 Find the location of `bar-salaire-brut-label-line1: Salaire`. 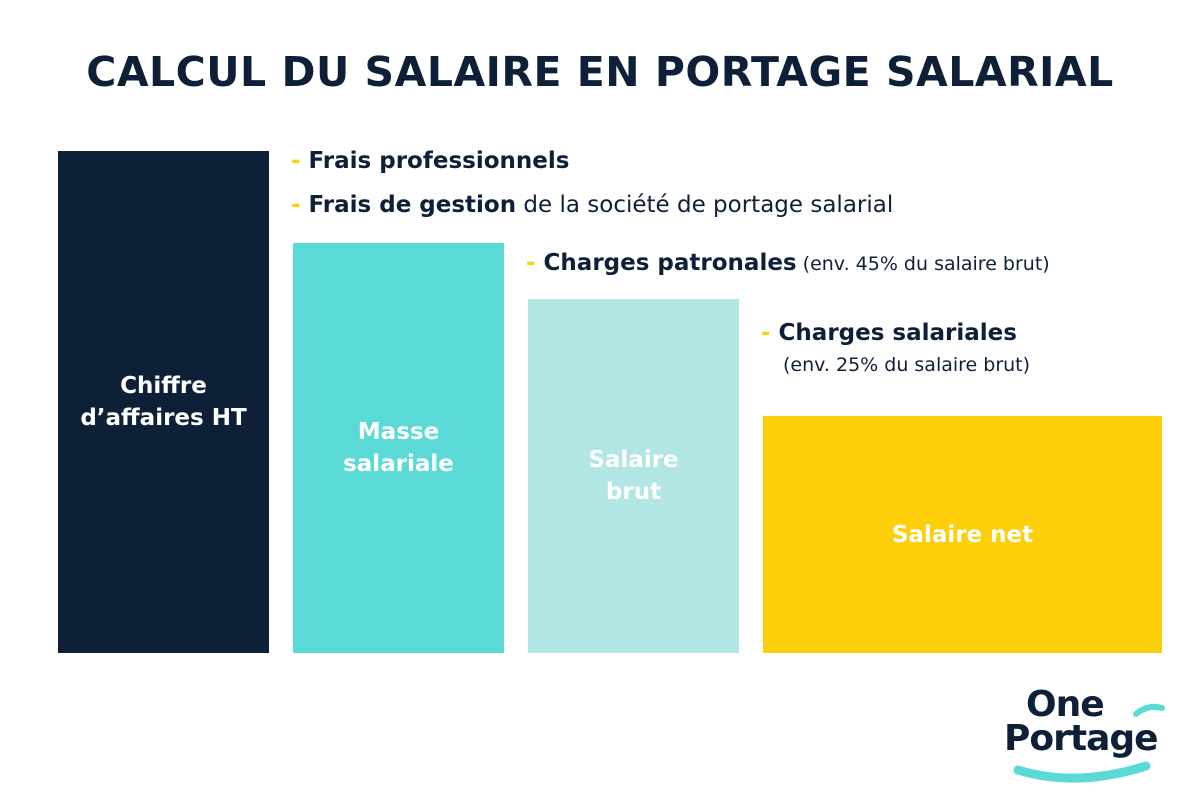

bar-salaire-brut-label-line1: Salaire is located at coordinates (633, 460).